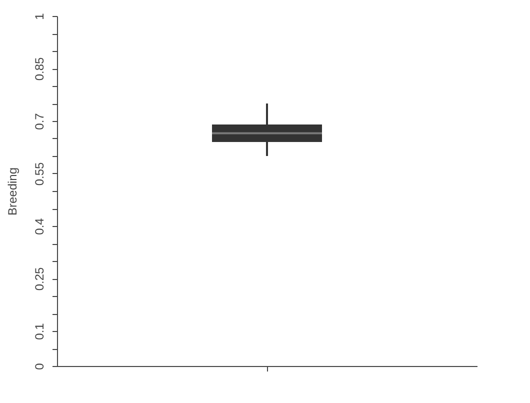 The image size is (530, 403). Describe the element at coordinates (39, 16) in the screenshot. I see `y-tick-label: 1` at that location.